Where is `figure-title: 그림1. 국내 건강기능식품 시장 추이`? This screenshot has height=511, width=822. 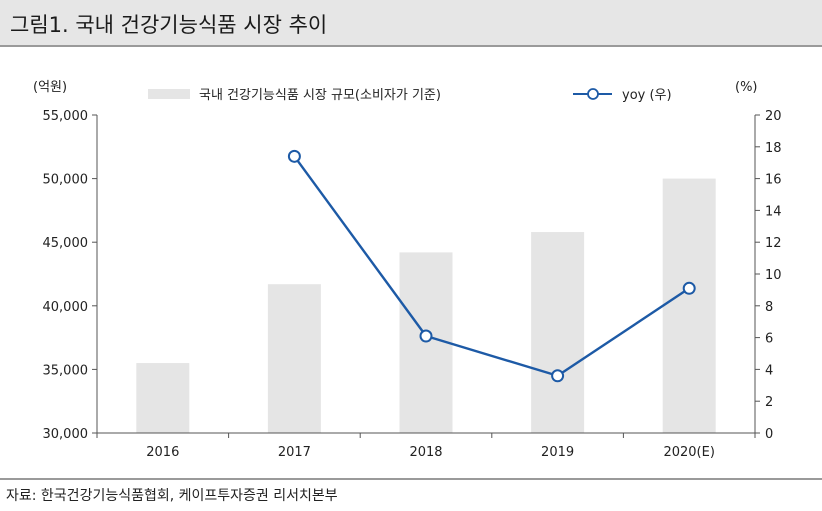 figure-title: 그림1. 국내 건강기능식품 시장 추이 is located at coordinates (169, 25).